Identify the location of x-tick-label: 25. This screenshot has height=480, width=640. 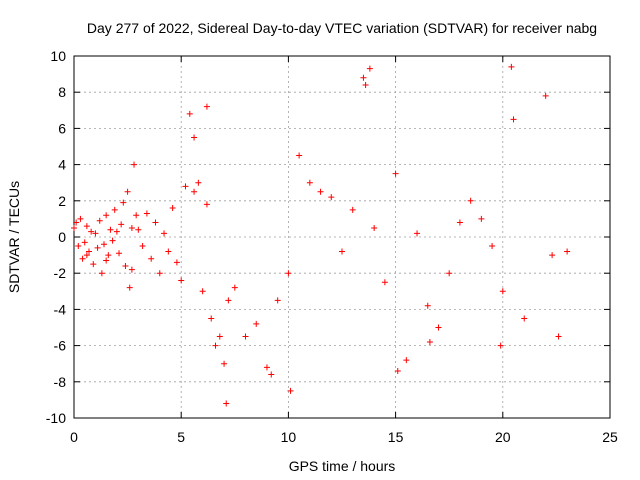
(610, 437).